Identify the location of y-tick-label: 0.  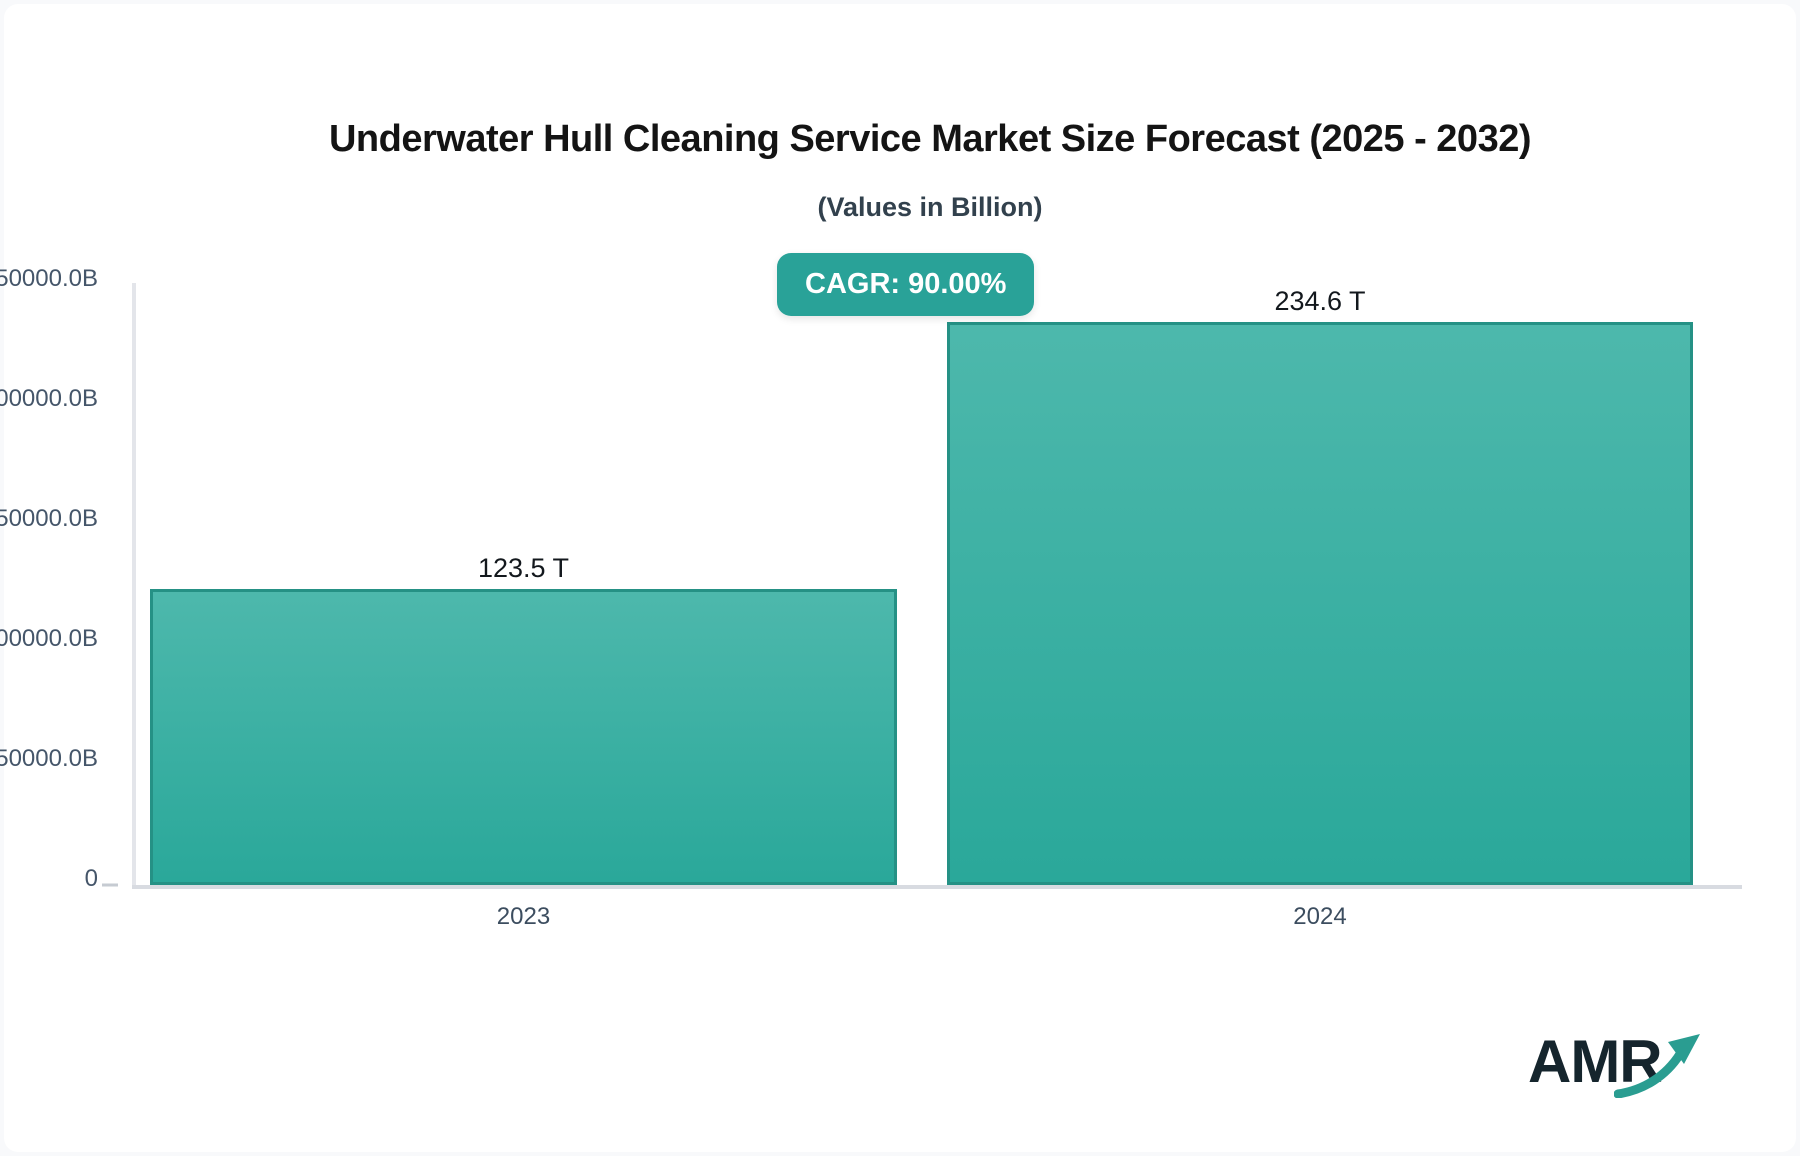
(91, 878).